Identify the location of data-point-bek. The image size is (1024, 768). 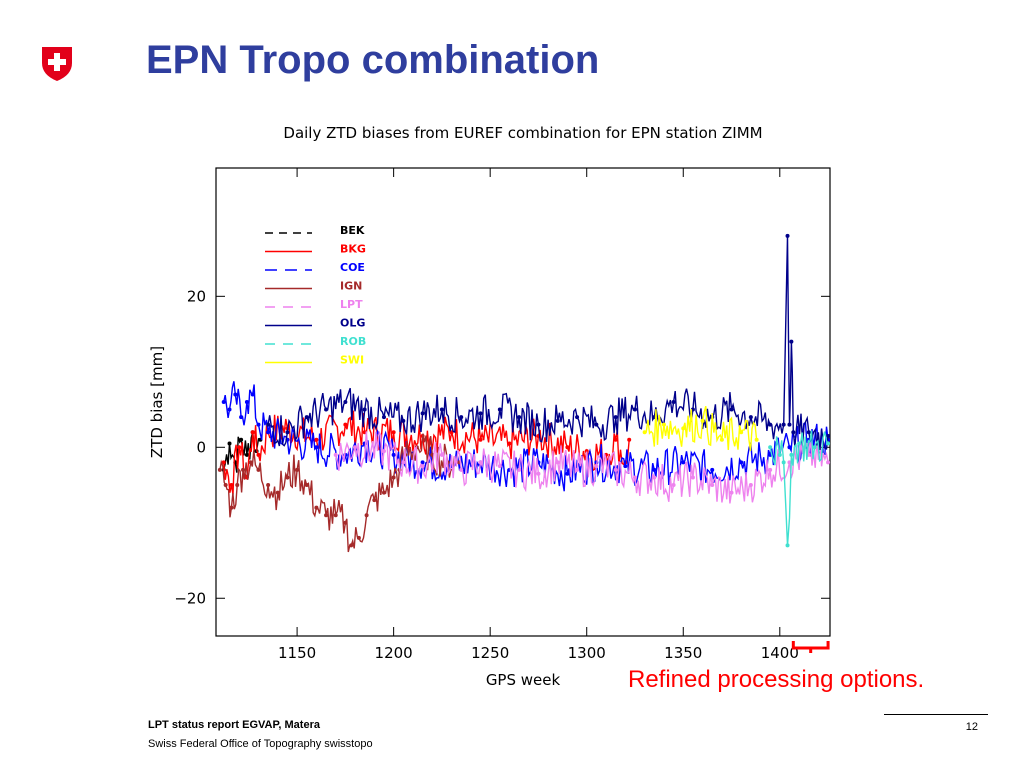
(241, 439).